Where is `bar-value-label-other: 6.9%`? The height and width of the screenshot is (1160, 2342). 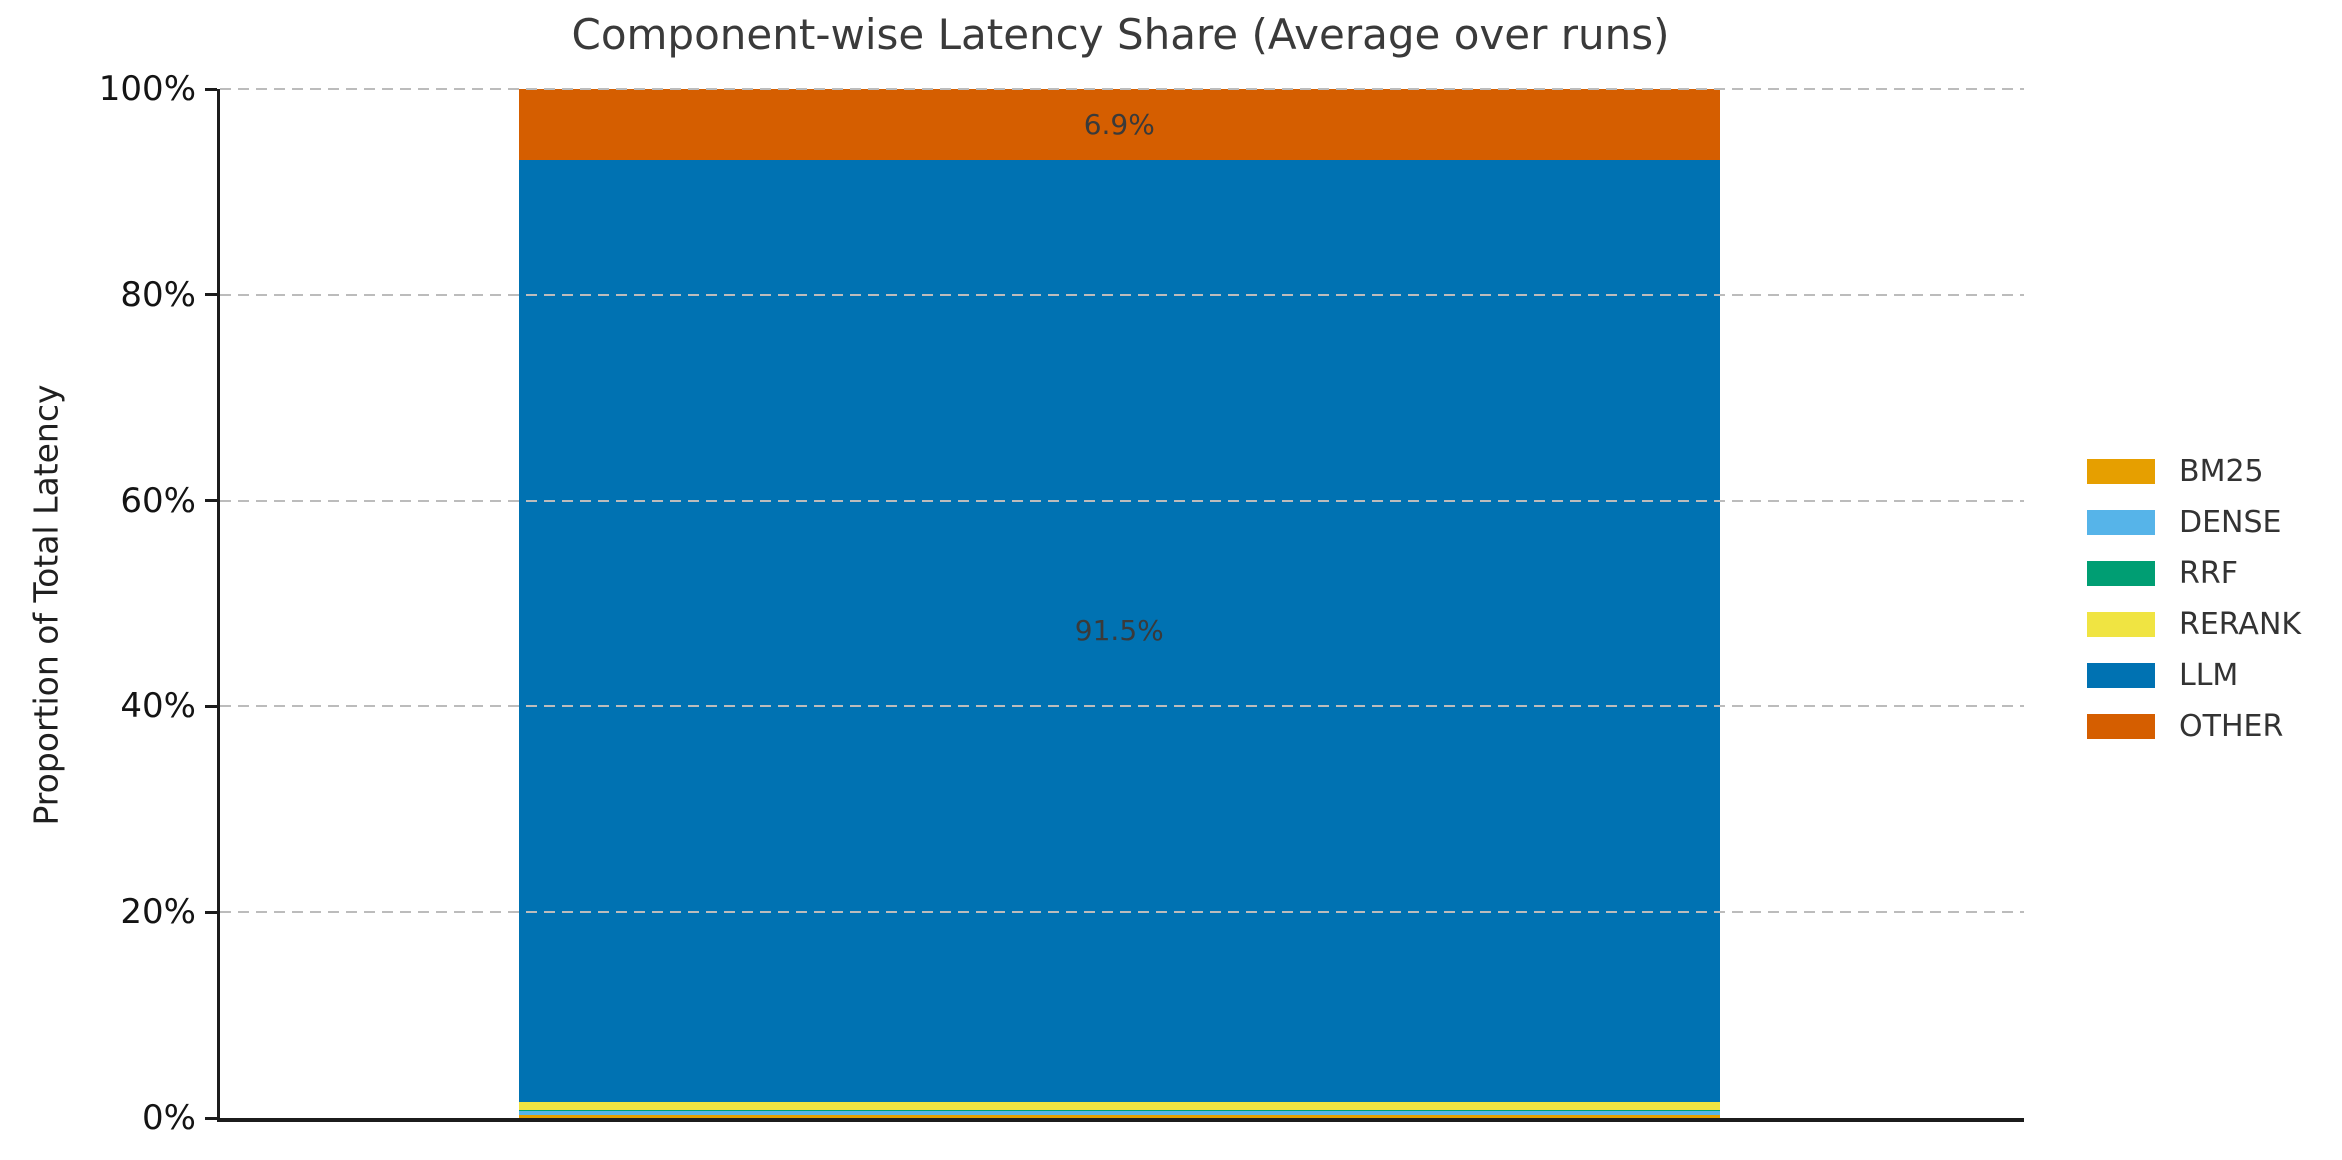
bar-value-label-other: 6.9% is located at coordinates (1119, 124).